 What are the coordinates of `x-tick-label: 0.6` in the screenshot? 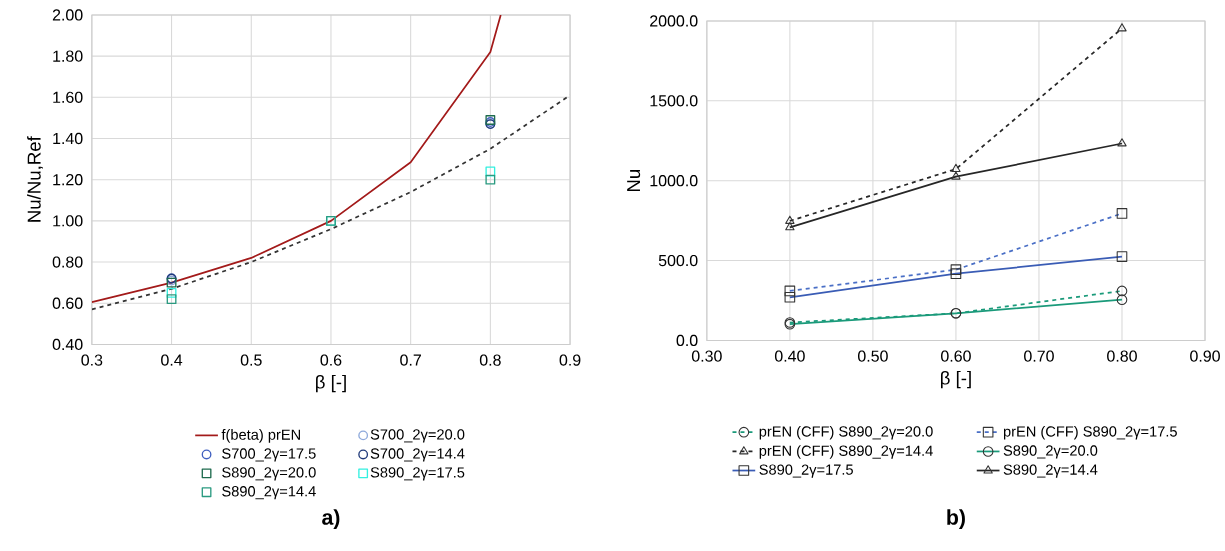 It's located at (331, 360).